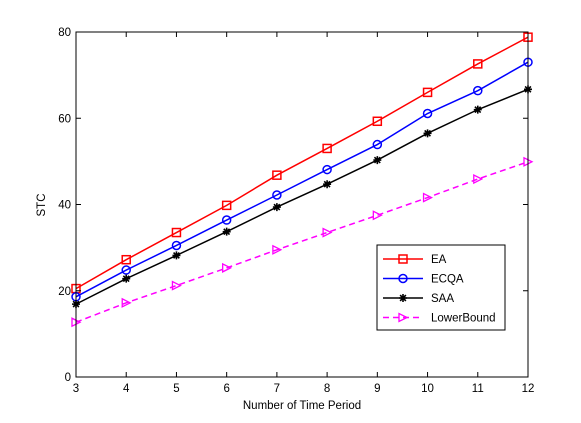  I want to click on legend-item-lowerbound: LowerBound, so click(439, 318).